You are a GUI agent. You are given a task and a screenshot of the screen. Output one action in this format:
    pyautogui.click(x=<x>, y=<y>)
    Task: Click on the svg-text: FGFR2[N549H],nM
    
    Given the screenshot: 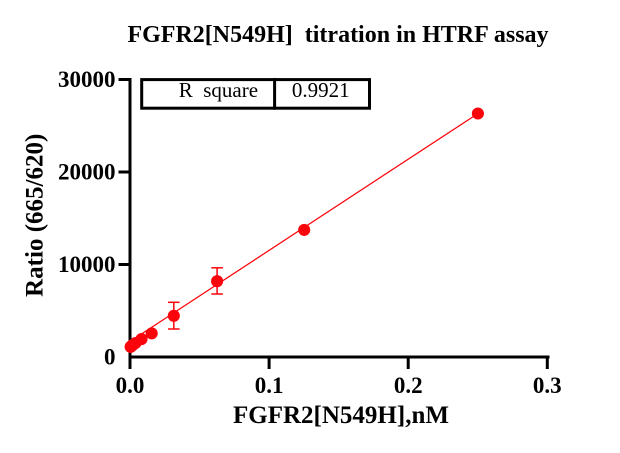 What is the action you would take?
    pyautogui.click(x=341, y=415)
    